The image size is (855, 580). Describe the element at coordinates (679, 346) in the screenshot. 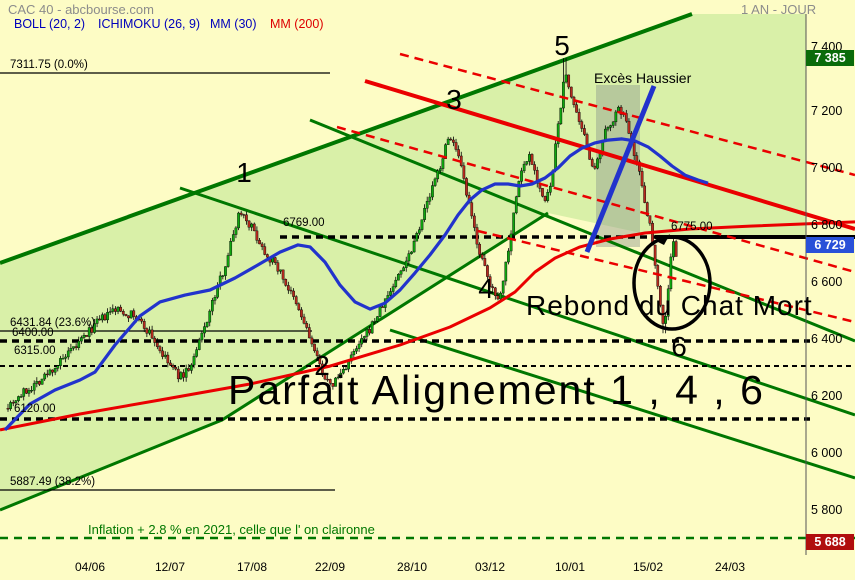

I see `wave-label-6: 6` at that location.